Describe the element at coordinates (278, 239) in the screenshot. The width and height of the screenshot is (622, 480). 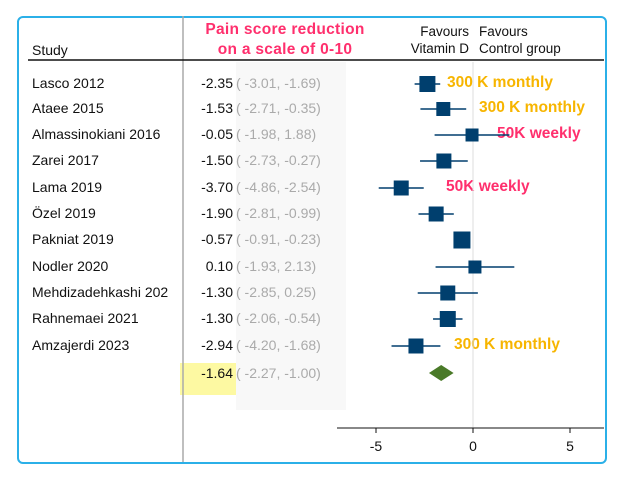
I see `study-ci: ( -0.91, -0.23)` at that location.